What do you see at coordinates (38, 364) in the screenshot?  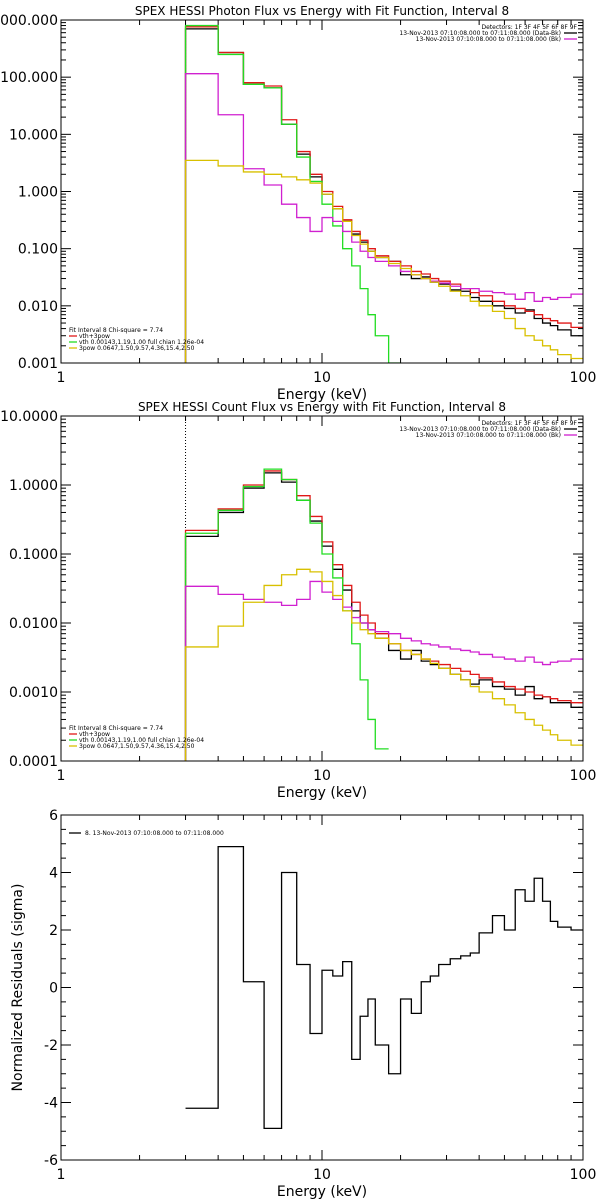 I see `chart-1-ytick-label: 0.001` at bounding box center [38, 364].